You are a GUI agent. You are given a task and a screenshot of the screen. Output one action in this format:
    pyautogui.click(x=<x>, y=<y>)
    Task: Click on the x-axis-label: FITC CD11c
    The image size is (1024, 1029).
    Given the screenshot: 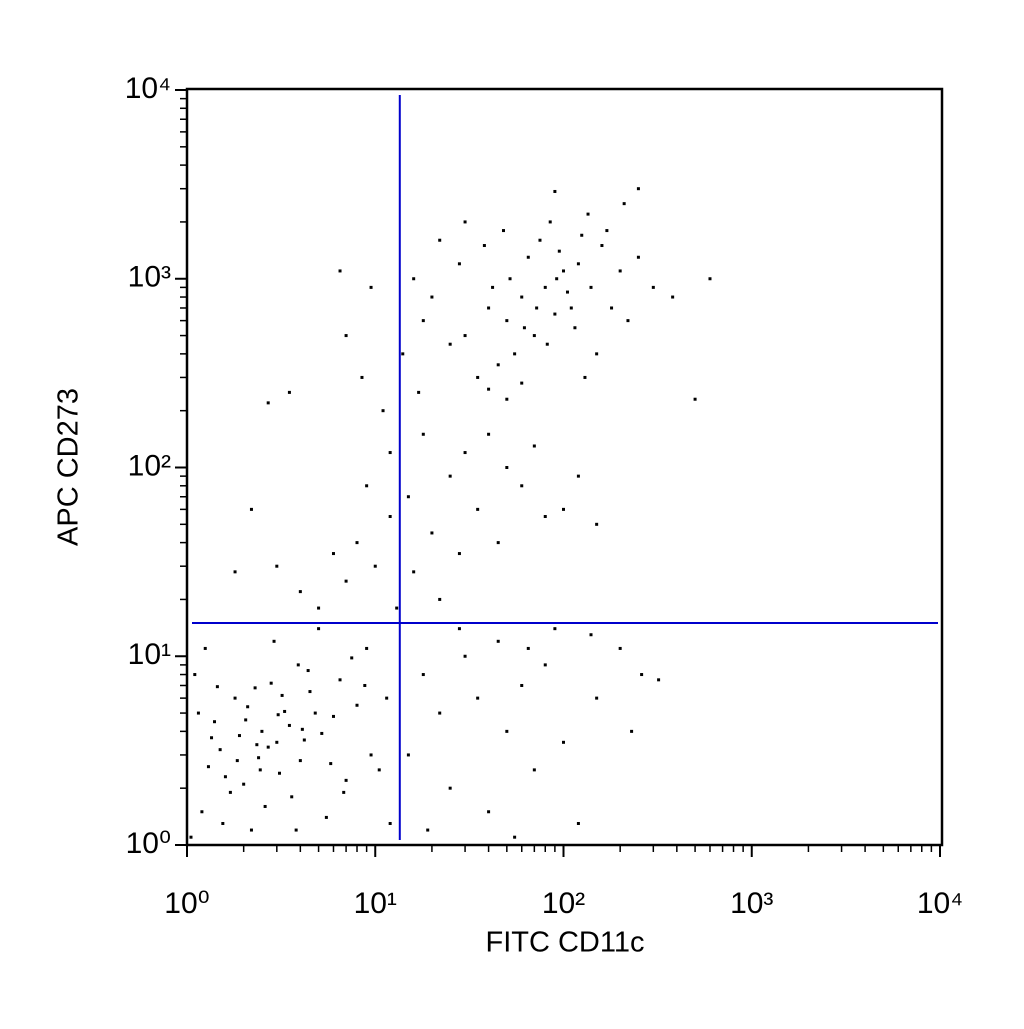 What is the action you would take?
    pyautogui.click(x=565, y=943)
    